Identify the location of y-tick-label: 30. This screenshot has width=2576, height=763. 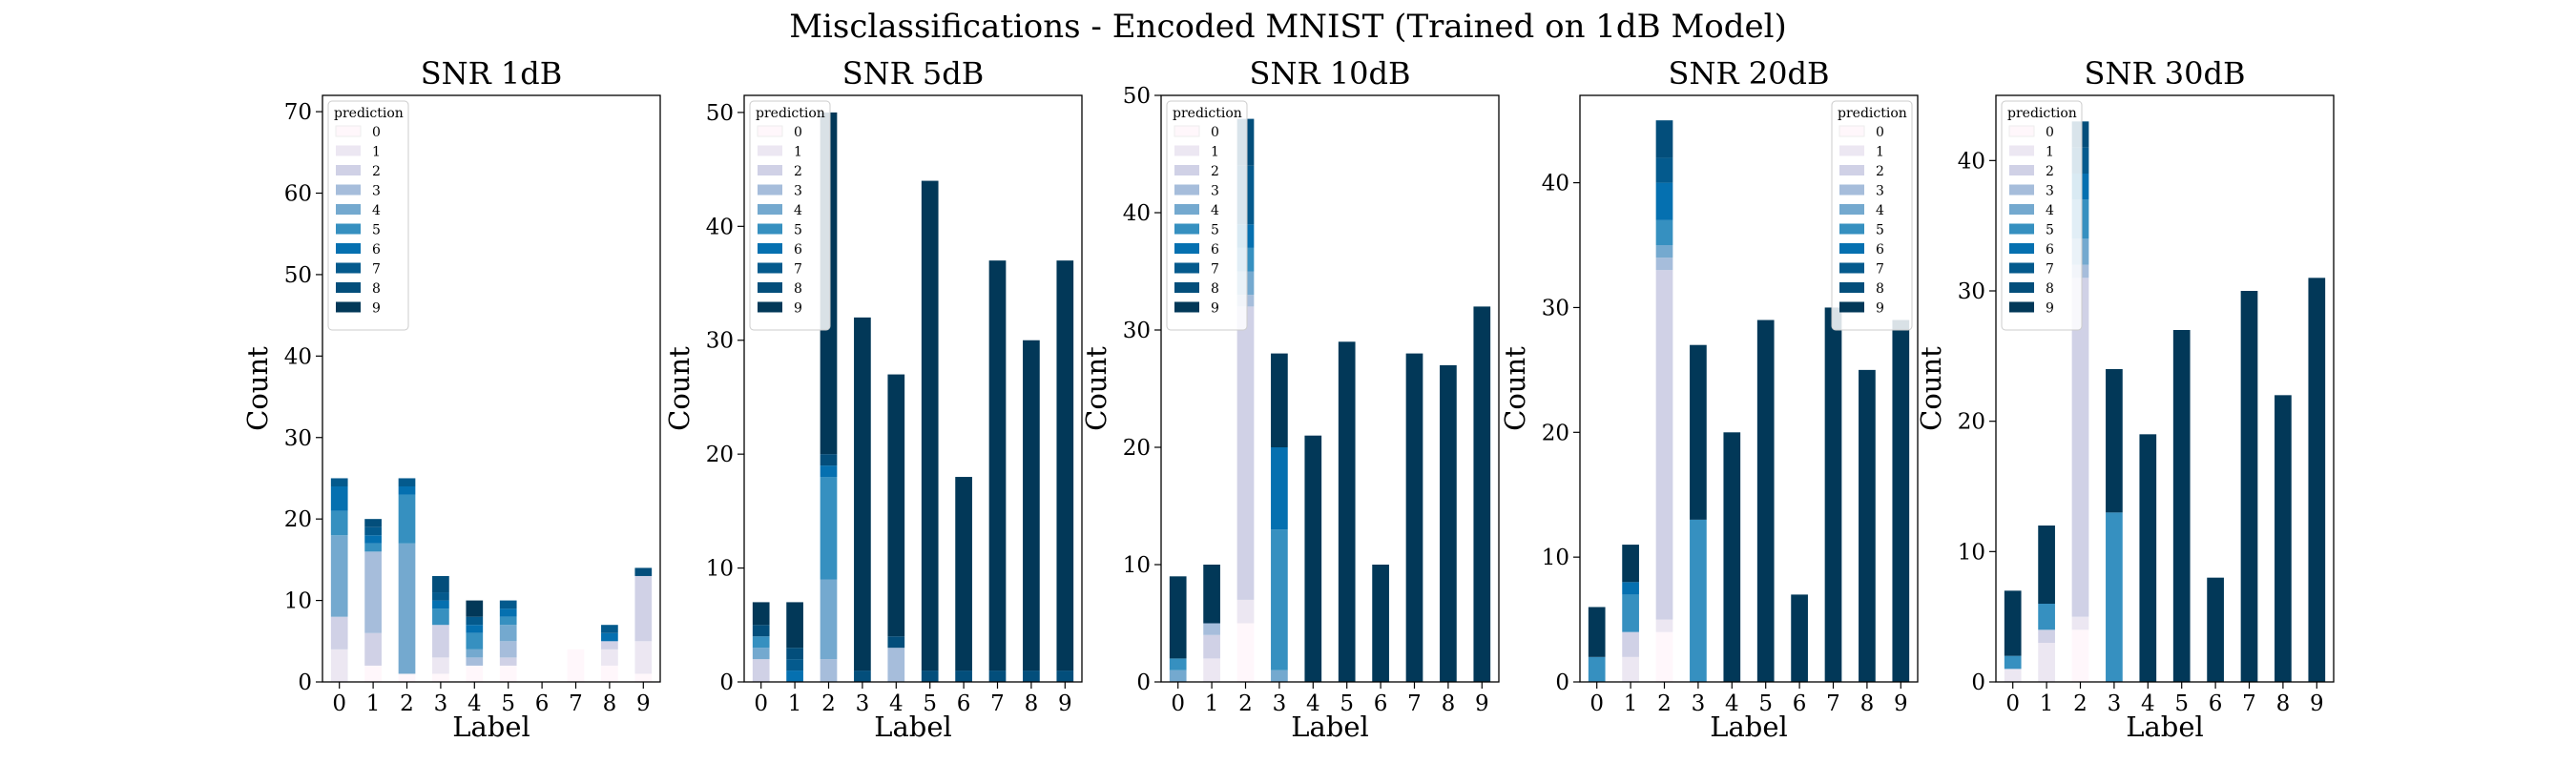
(720, 341).